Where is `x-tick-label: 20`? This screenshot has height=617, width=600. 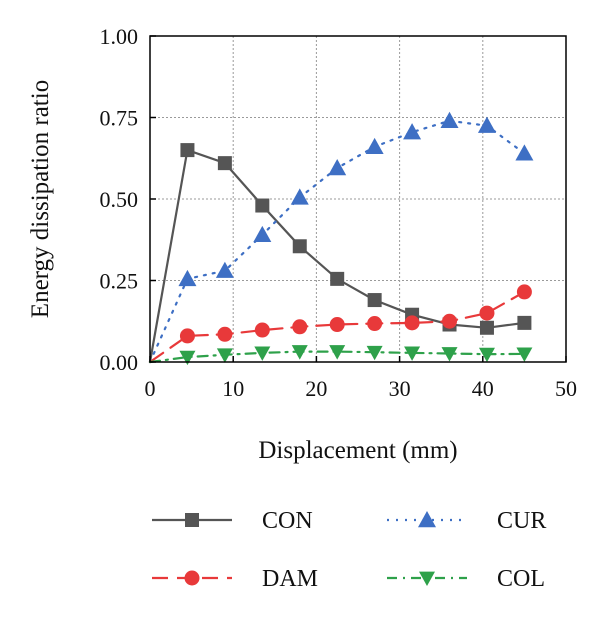
x-tick-label: 20 is located at coordinates (316, 388).